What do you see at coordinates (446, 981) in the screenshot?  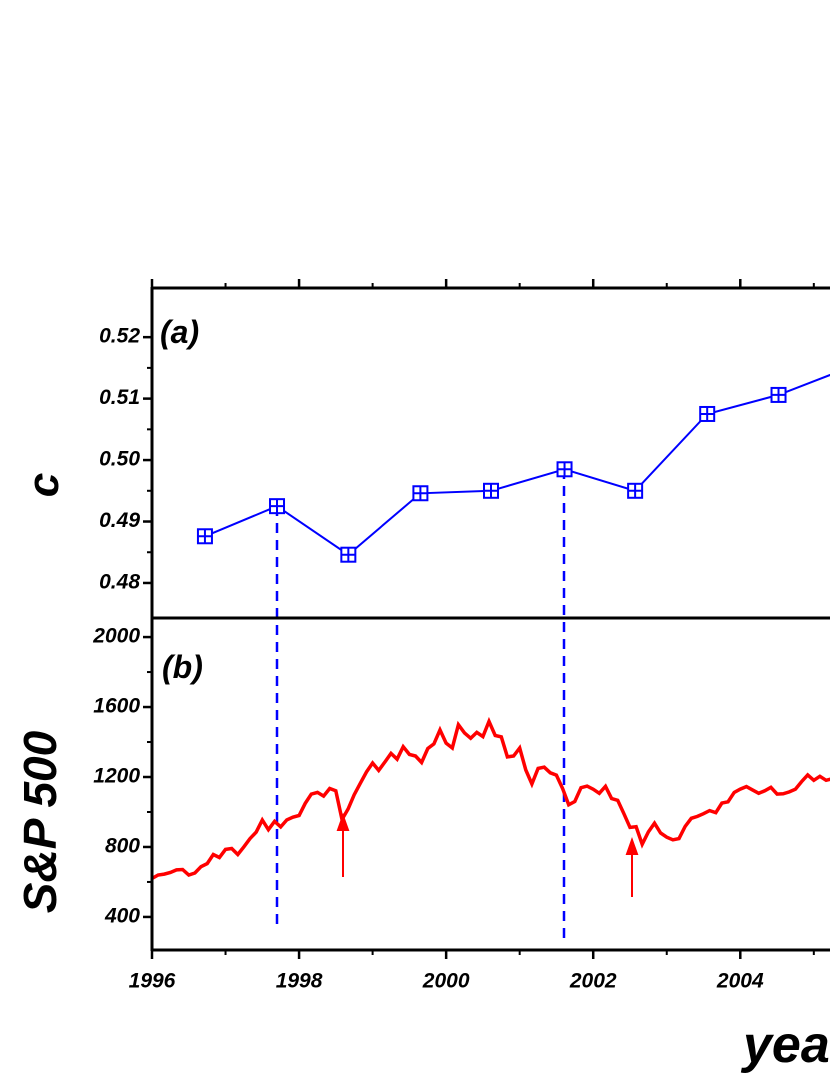 I see `x-tick-label: 2000` at bounding box center [446, 981].